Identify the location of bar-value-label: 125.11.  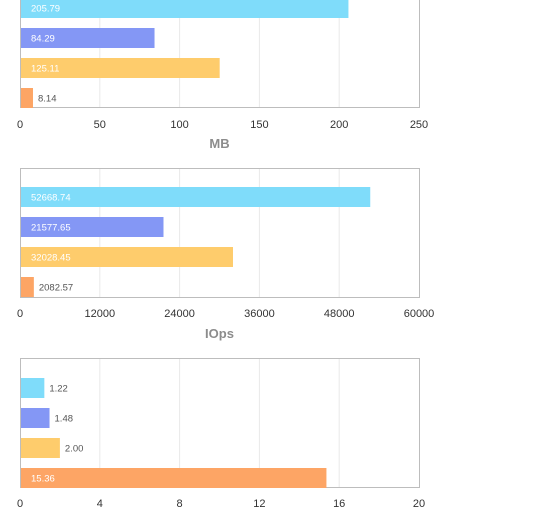
(45, 69).